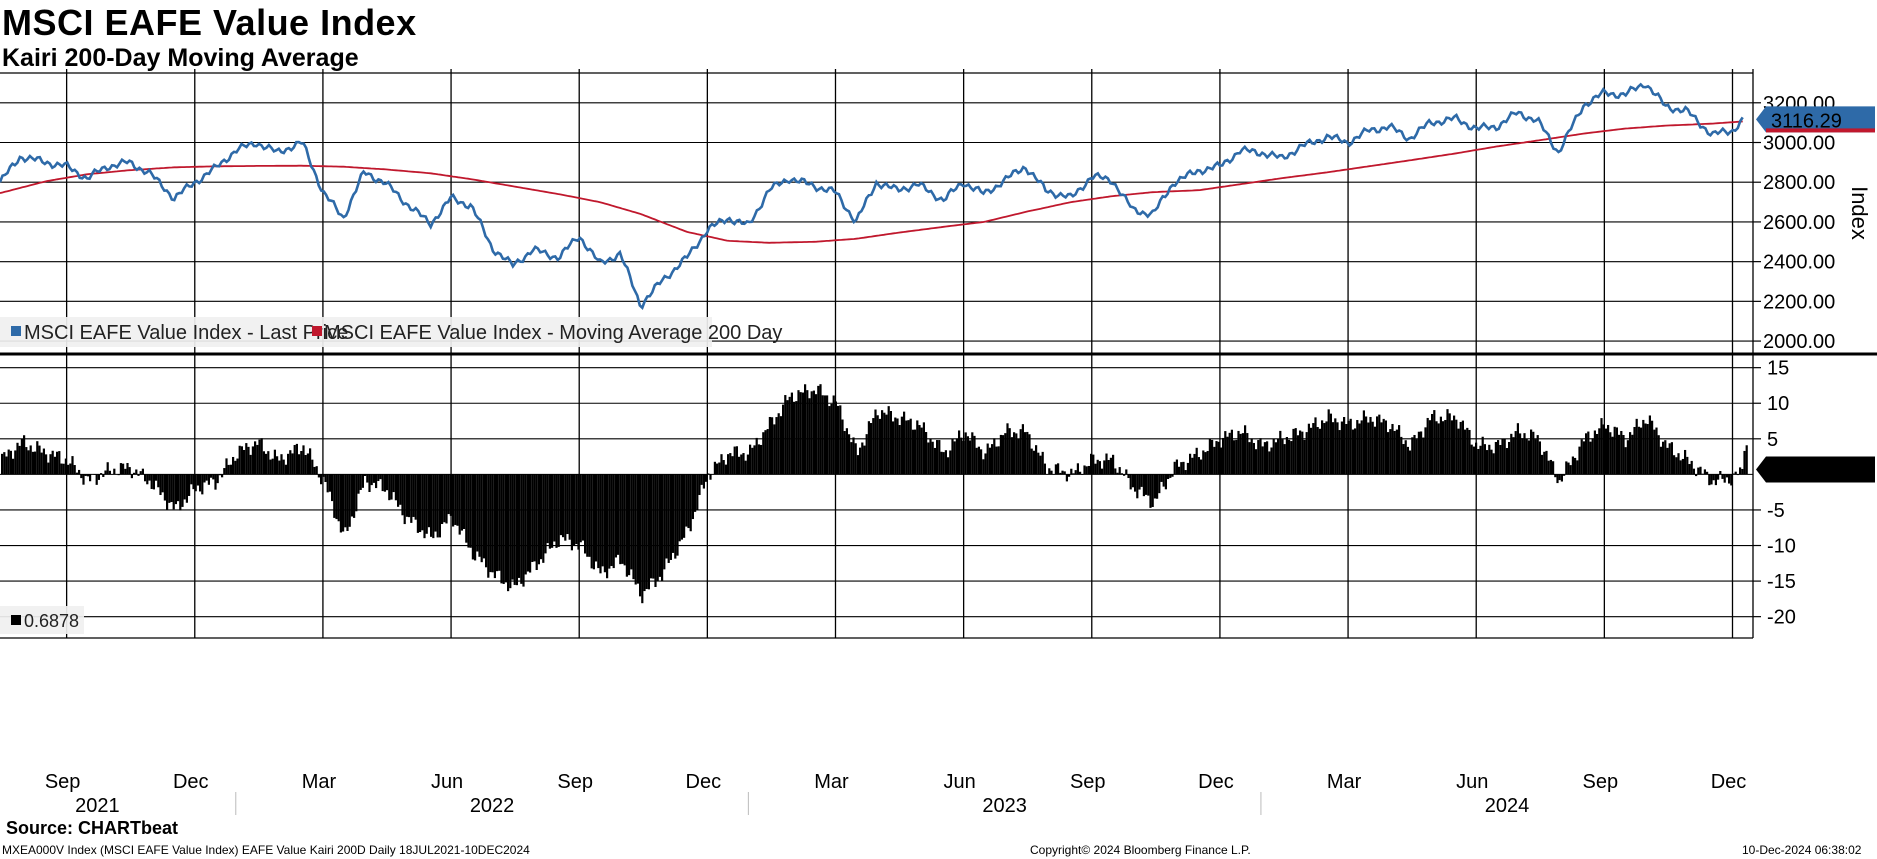 The height and width of the screenshot is (859, 1877). I want to click on legend-label-kairi: 0.6878, so click(51, 621).